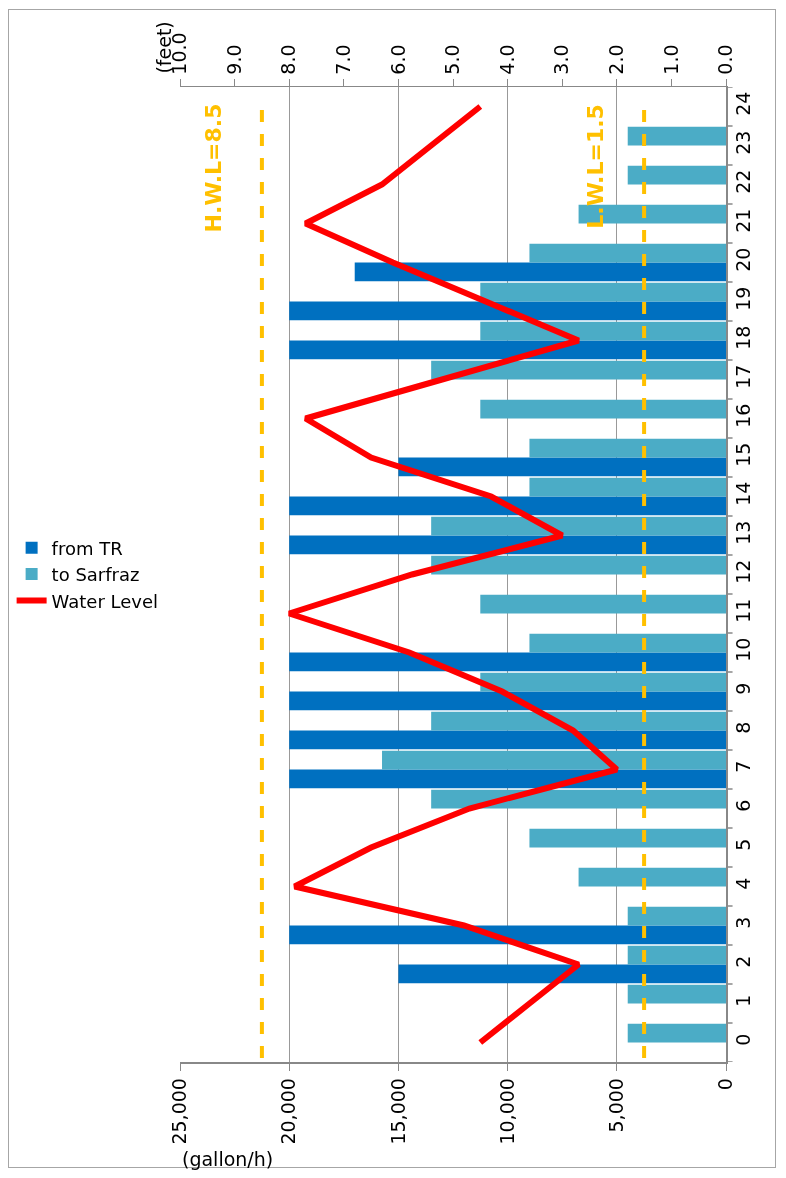 This screenshot has width=786, height=1178. Describe the element at coordinates (228, 1159) in the screenshot. I see `x-axis-title: (gallon/h)` at that location.